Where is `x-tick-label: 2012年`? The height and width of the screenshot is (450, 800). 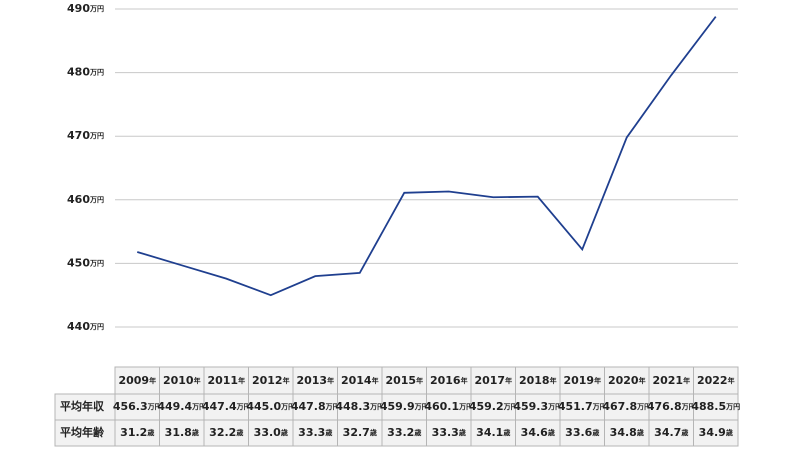
x-tick-label: 2012年 is located at coordinates (271, 380).